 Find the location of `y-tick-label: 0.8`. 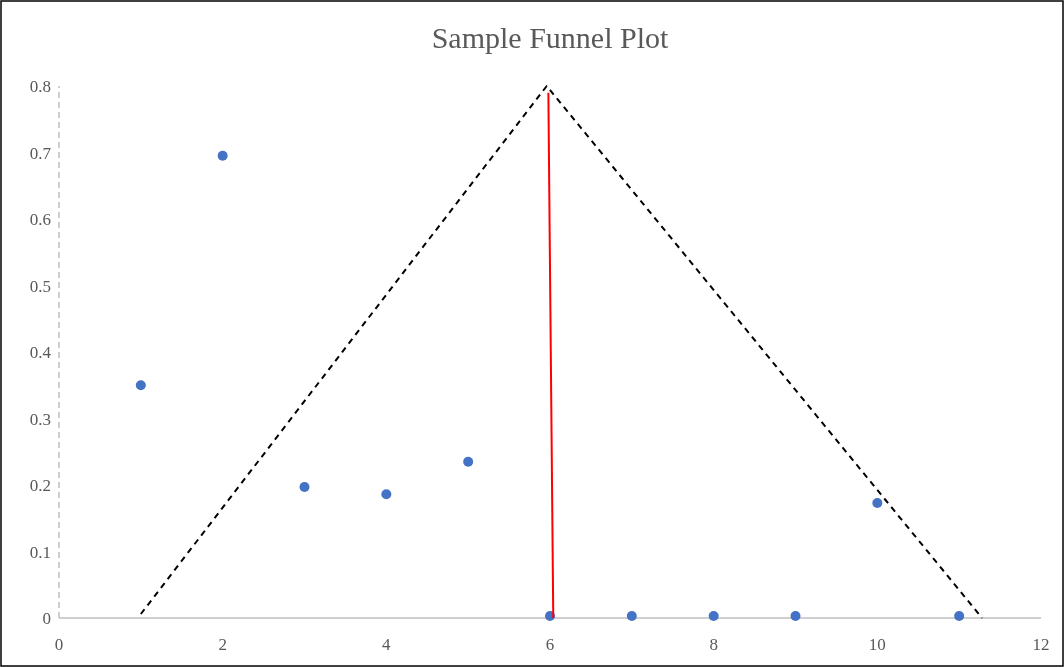

y-tick-label: 0.8 is located at coordinates (40, 86).